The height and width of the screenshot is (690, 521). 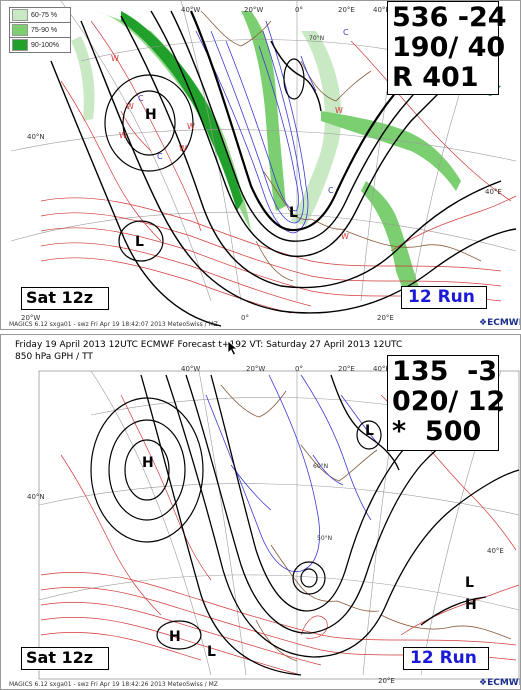 I want to click on lon-label-bottom: 20°E, so click(x=385, y=318).